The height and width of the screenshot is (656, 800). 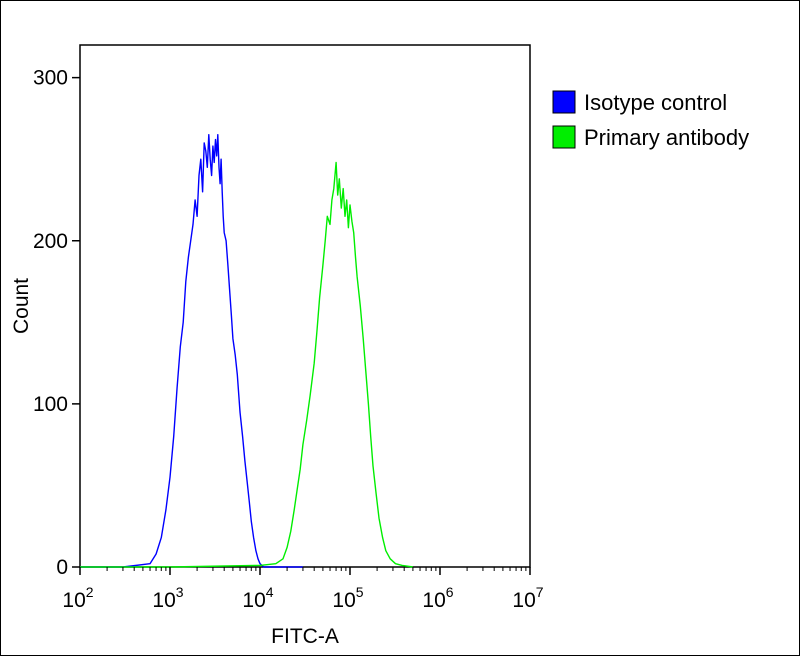 What do you see at coordinates (50, 78) in the screenshot?
I see `y-tick-label: 300` at bounding box center [50, 78].